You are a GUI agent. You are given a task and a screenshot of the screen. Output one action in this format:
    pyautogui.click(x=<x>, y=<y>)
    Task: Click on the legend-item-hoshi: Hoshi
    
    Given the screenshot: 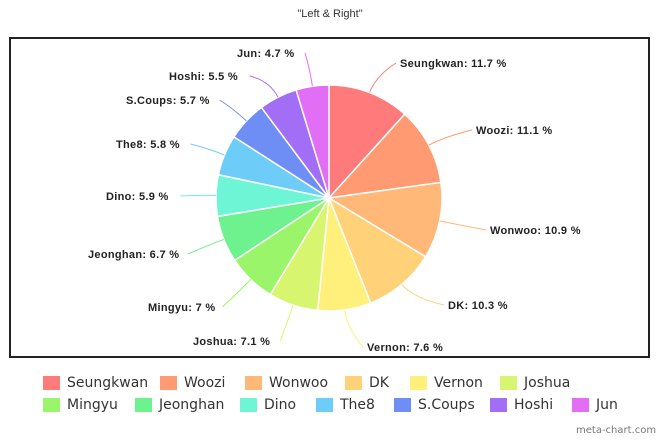 What is the action you would take?
    pyautogui.click(x=521, y=405)
    